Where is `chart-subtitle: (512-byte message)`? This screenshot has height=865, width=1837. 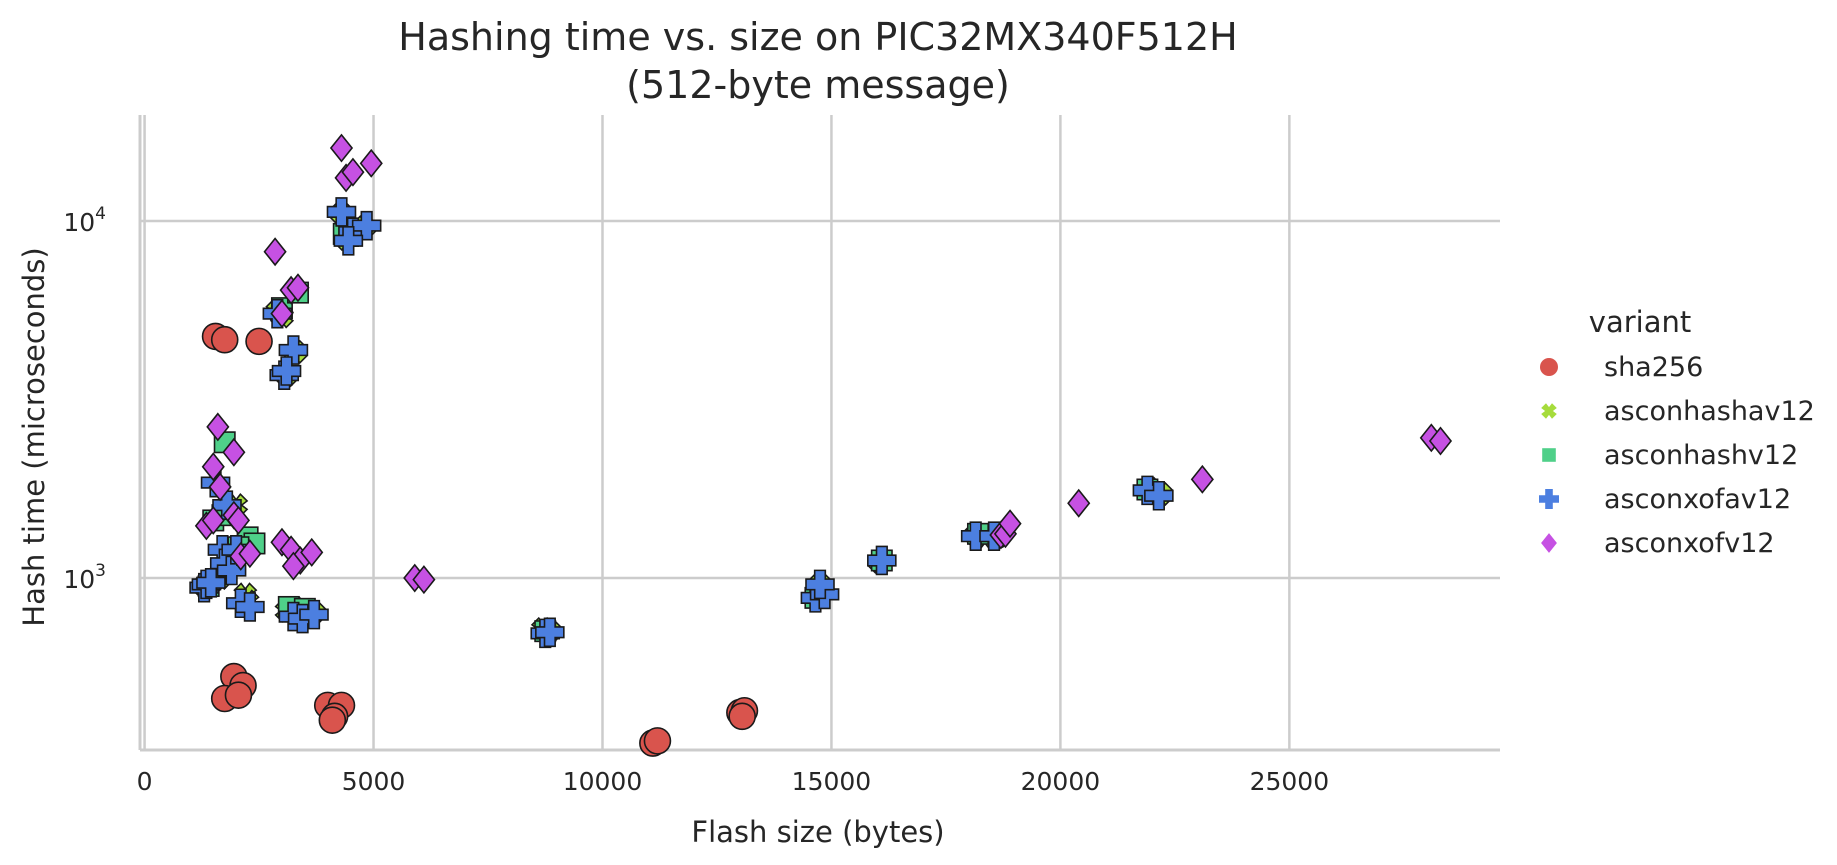 chart-subtitle: (512-byte message) is located at coordinates (818, 85).